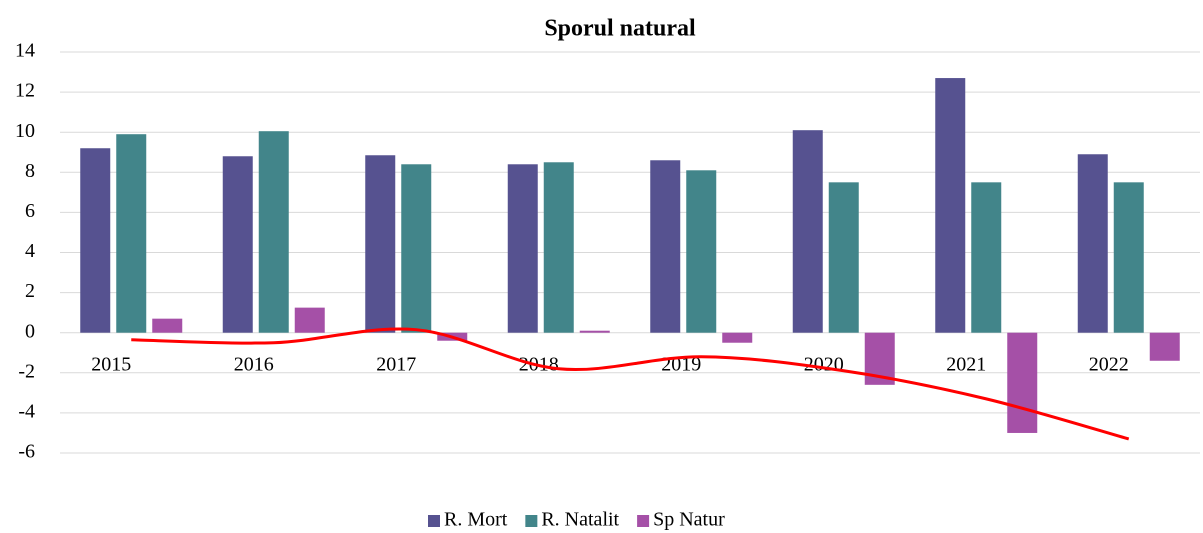 Image resolution: width=1203 pixels, height=533 pixels. I want to click on y-tick-label: 12, so click(25, 91).